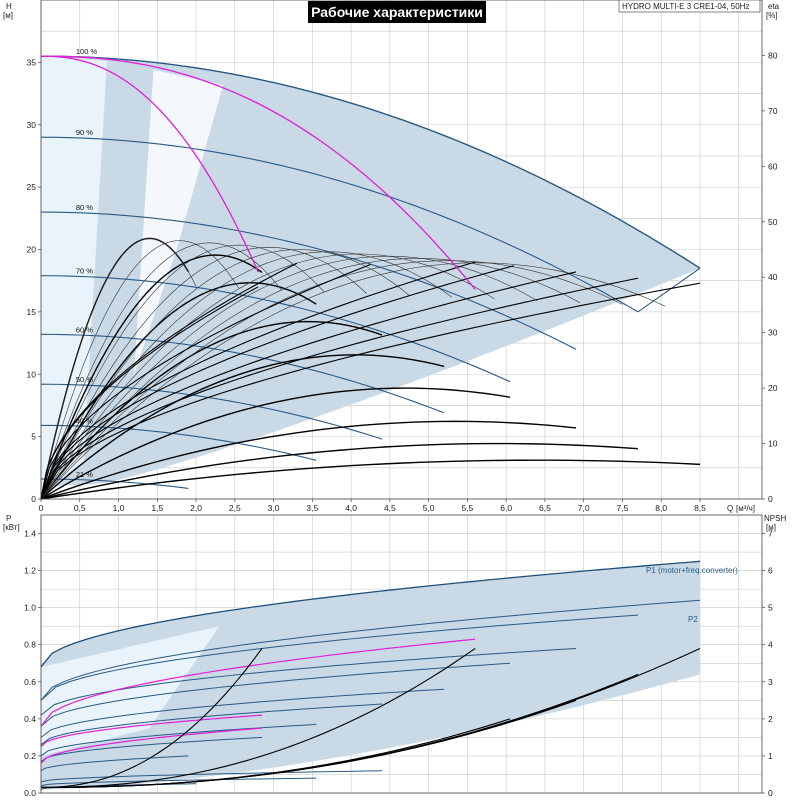 Image resolution: width=800 pixels, height=805 pixels. I want to click on x-tick-label: 0, so click(41, 508).